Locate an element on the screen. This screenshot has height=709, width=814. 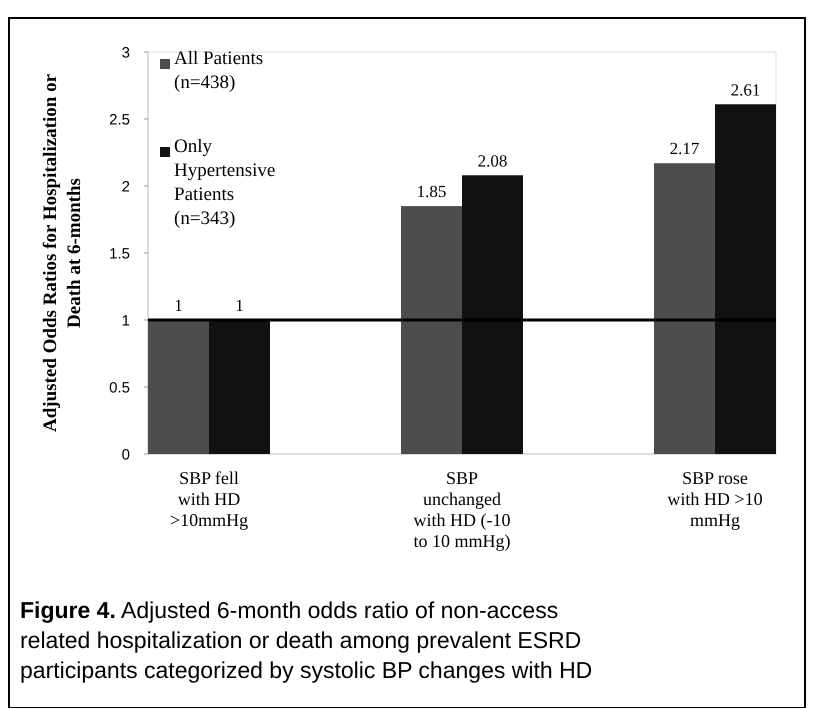
x-tick-label: SBP unchanged with HD (-10 to 10 mmHg) is located at coordinates (462, 509).